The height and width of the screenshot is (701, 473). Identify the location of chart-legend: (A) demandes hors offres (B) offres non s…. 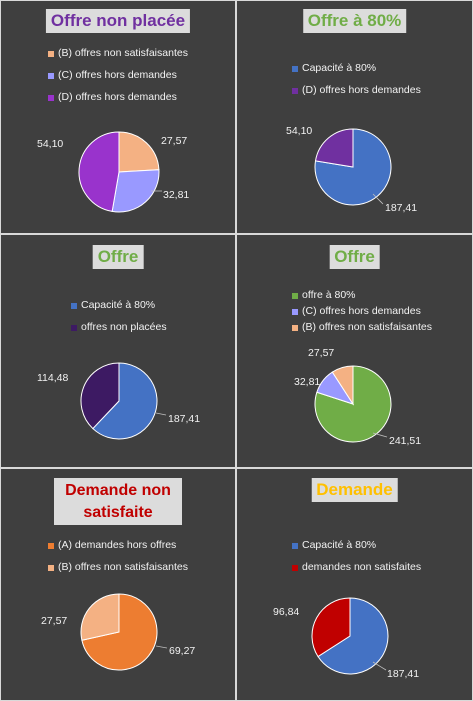
(118, 561).